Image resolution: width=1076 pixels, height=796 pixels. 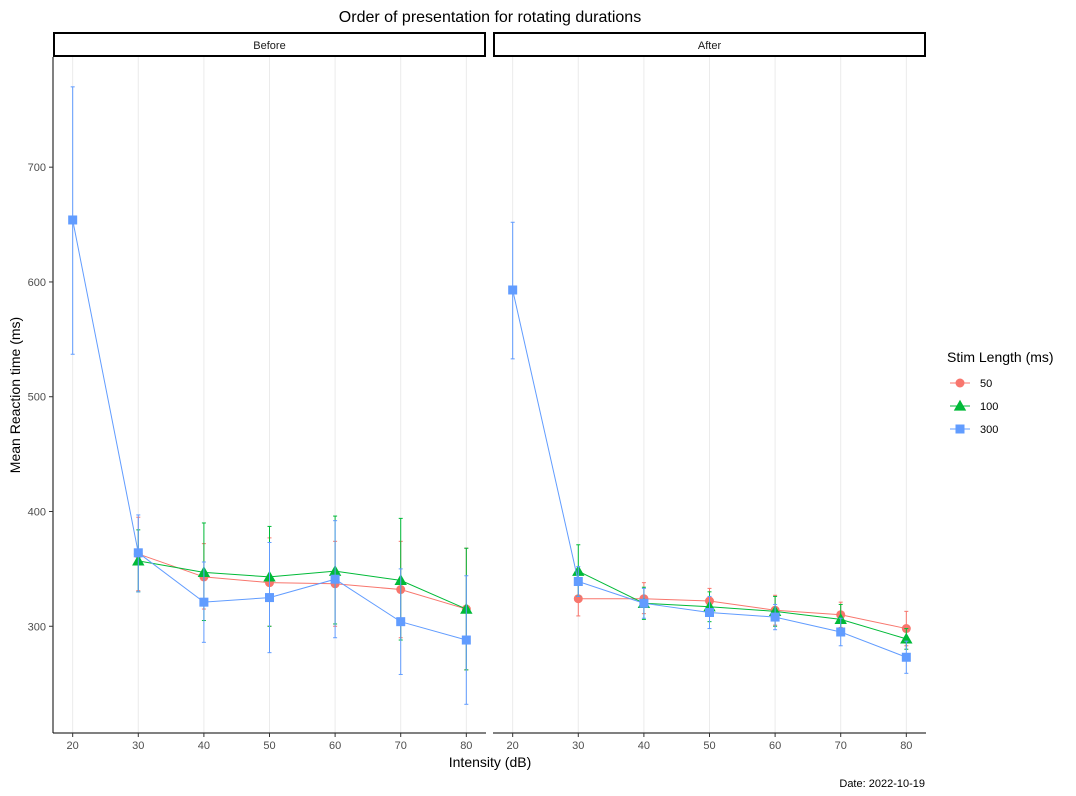 I want to click on legend-label: 100, so click(x=989, y=407).